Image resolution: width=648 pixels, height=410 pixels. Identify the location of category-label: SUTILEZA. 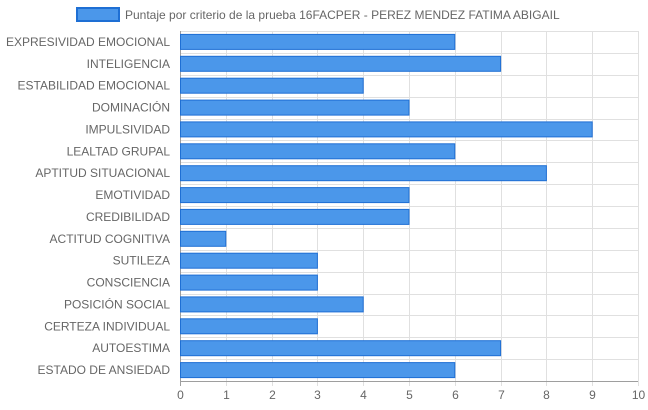
(141, 261).